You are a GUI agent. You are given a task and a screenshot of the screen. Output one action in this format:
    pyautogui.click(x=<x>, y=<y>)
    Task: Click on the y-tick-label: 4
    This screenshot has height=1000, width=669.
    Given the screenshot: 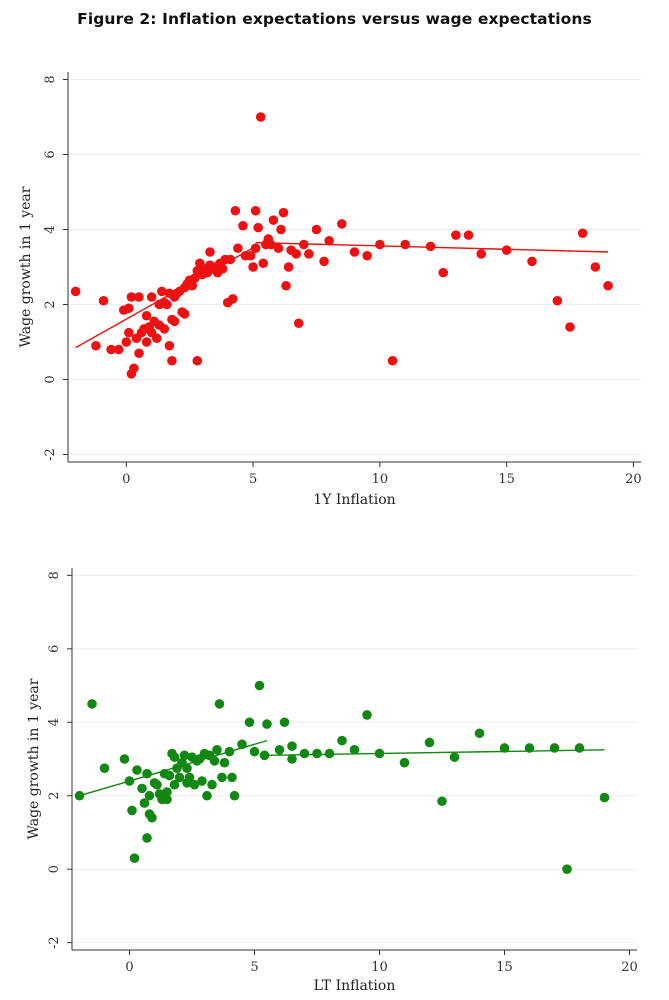 What is the action you would take?
    pyautogui.click(x=50, y=229)
    